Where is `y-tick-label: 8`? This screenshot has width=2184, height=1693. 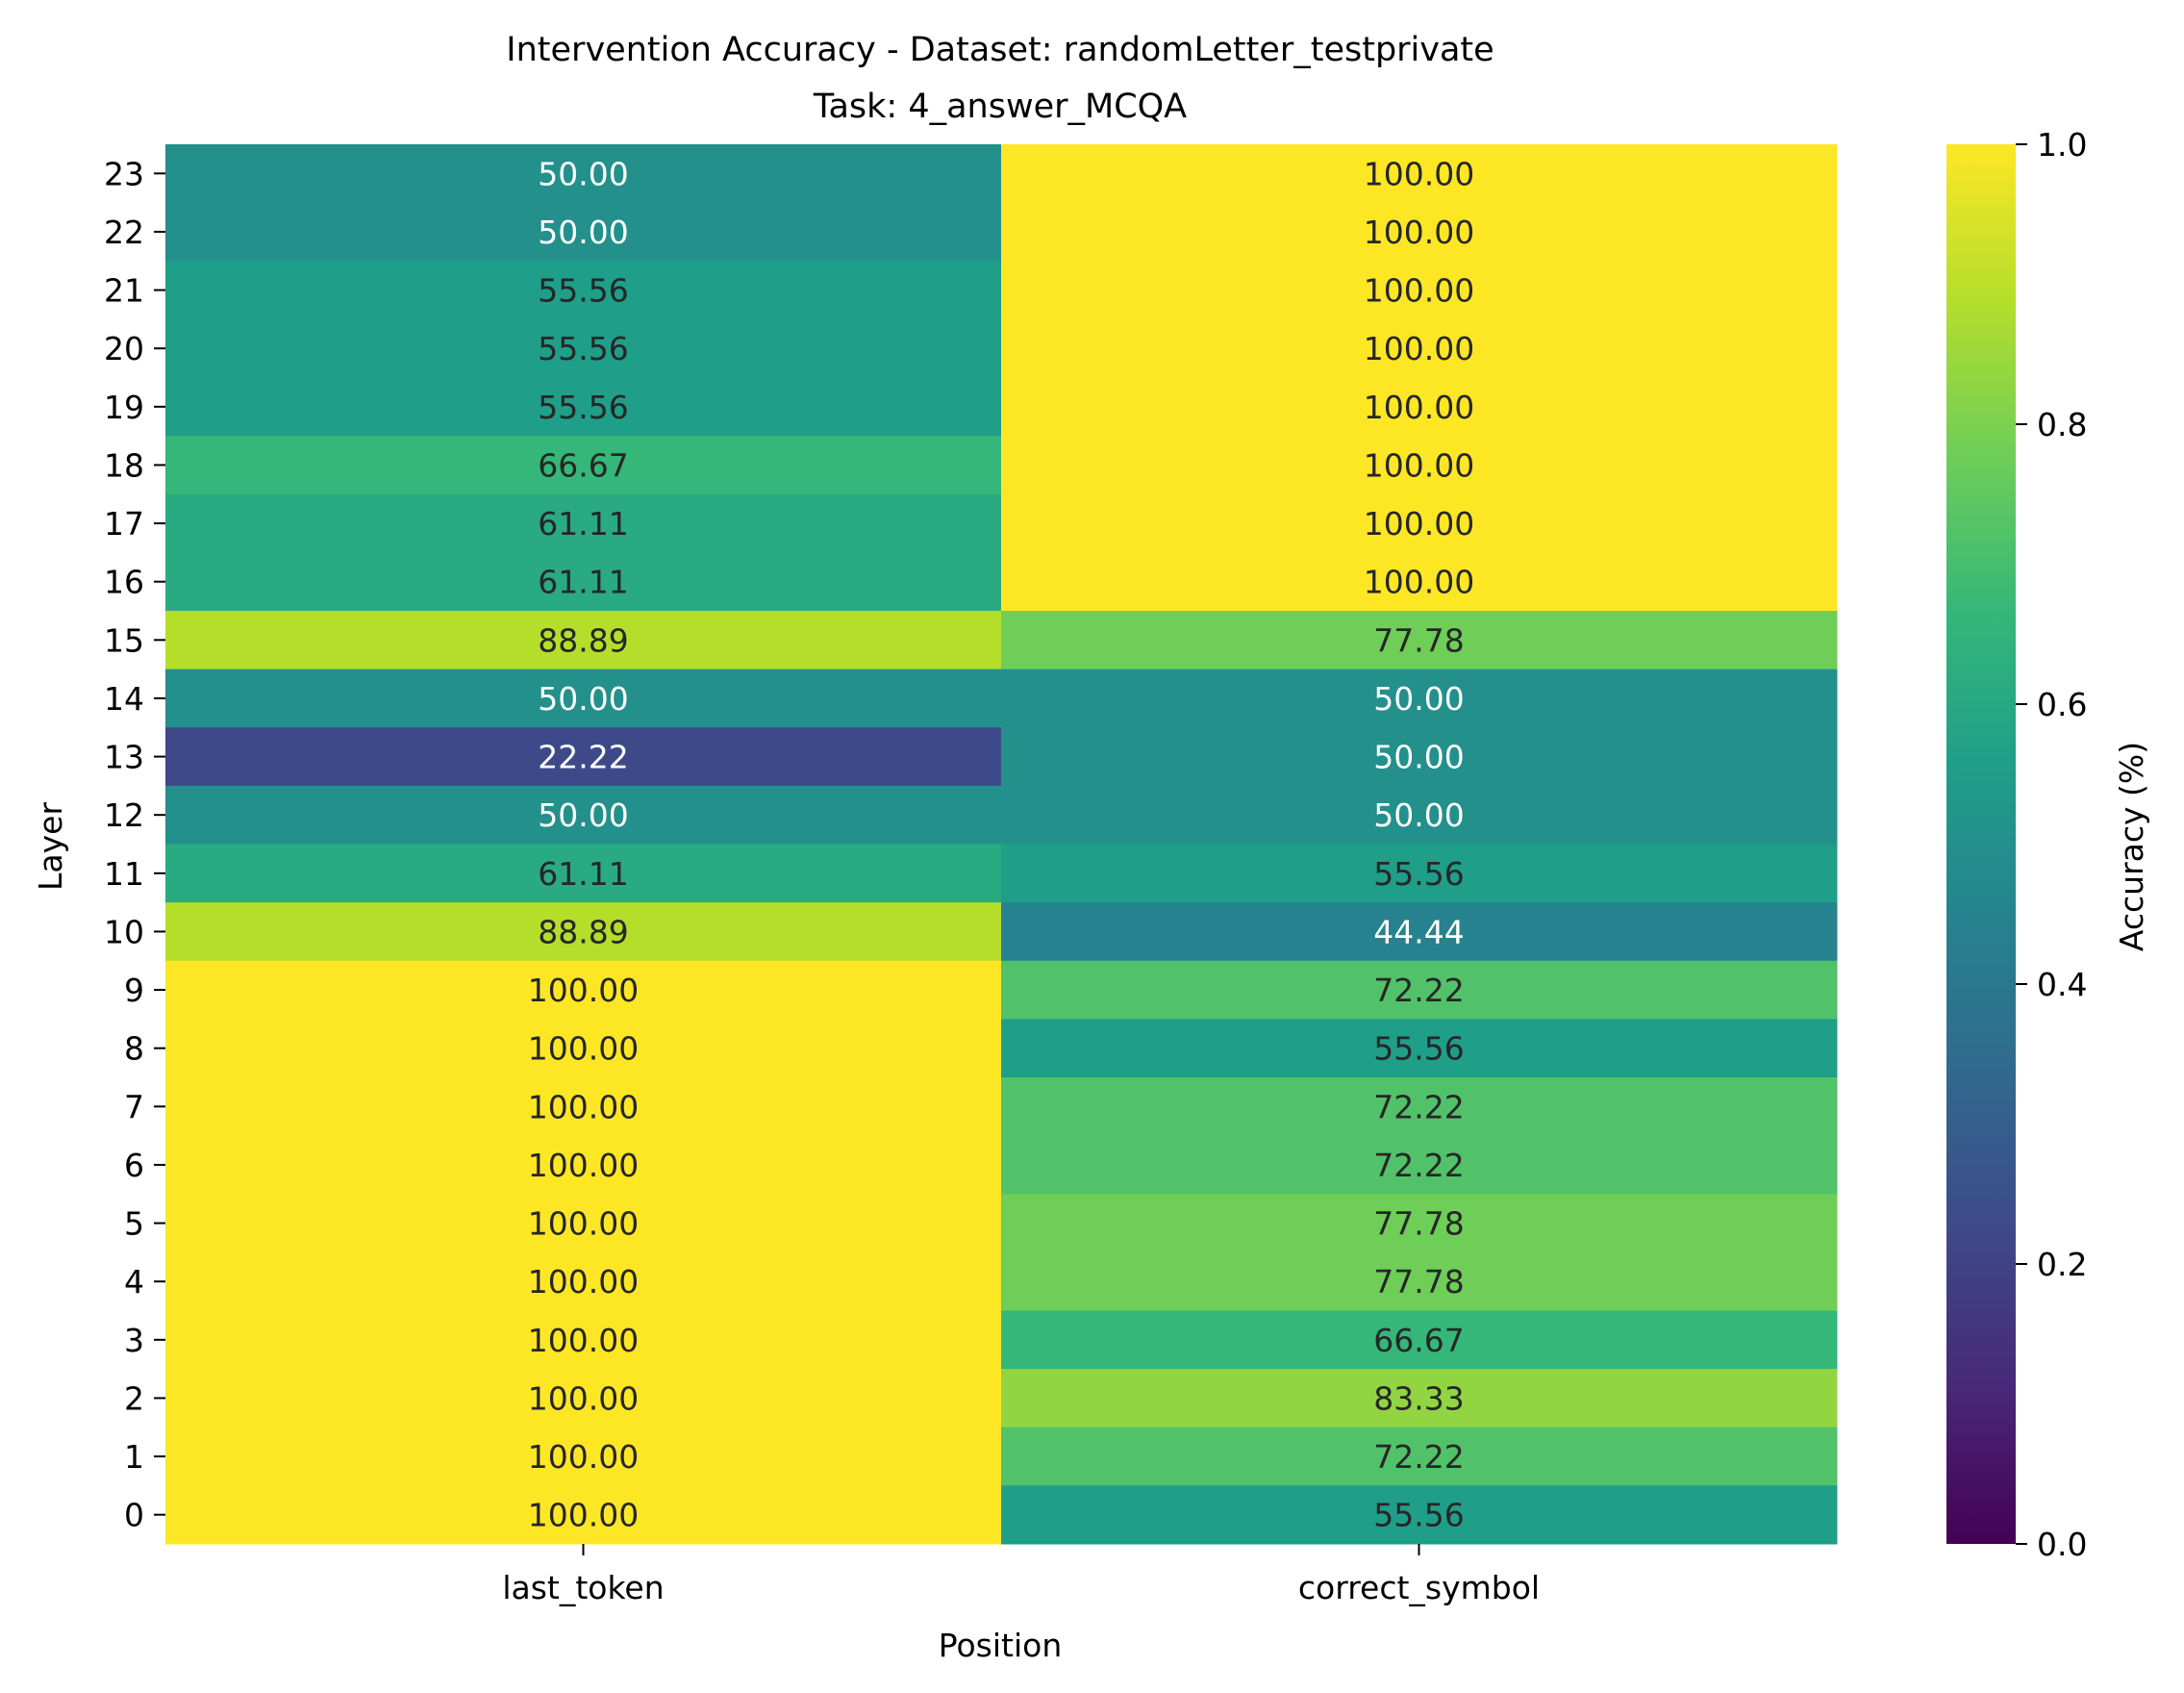 y-tick-label: 8 is located at coordinates (134, 1049).